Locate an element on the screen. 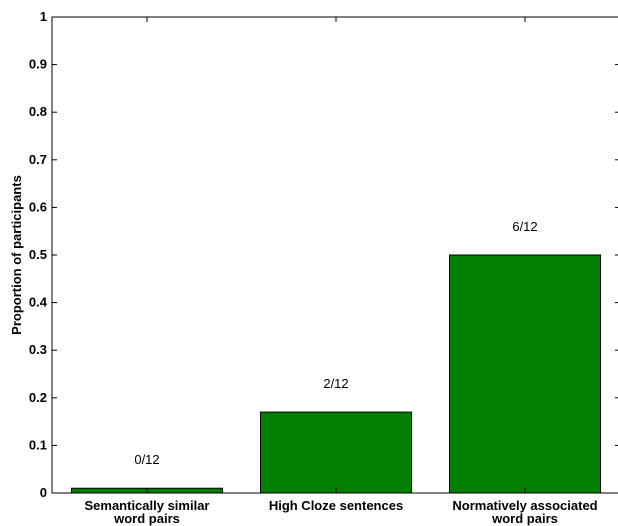 This screenshot has height=526, width=618. y-tick-label: 0.6 is located at coordinates (38, 206).